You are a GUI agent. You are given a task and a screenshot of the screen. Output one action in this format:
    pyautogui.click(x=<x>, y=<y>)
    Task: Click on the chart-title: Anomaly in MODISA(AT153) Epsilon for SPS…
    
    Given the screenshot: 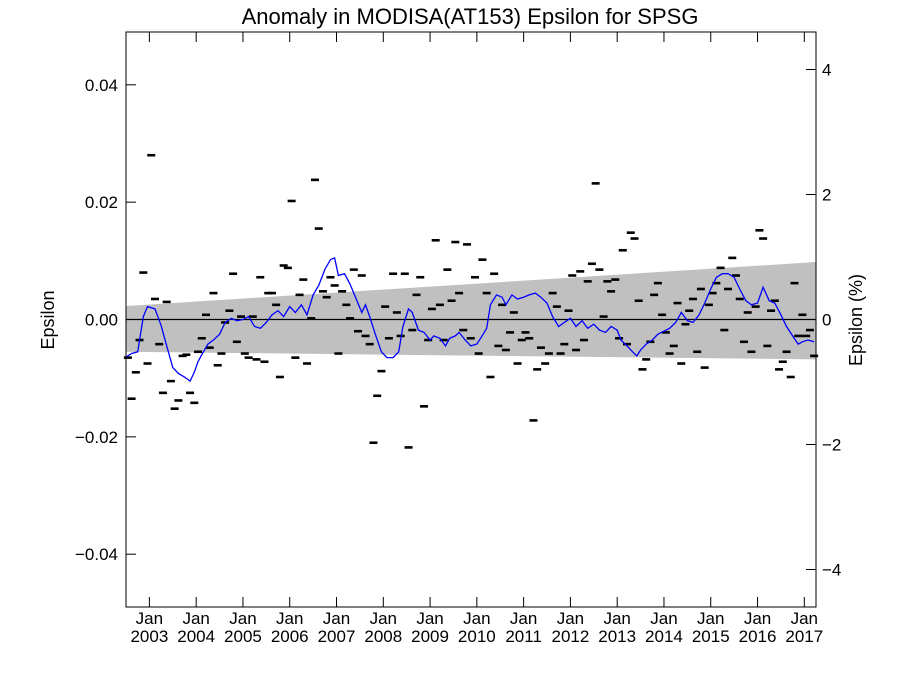 What is the action you would take?
    pyautogui.click(x=470, y=16)
    